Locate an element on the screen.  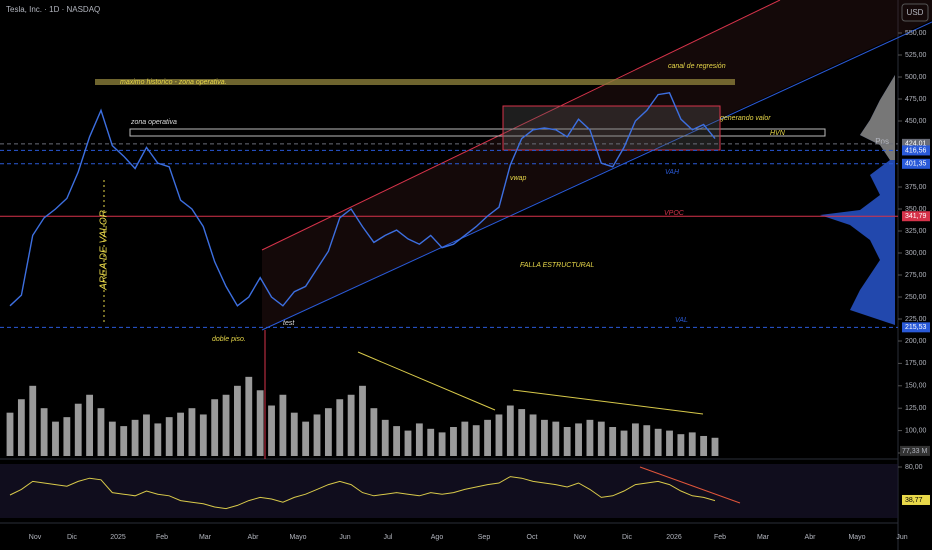
annotation: generando valor is located at coordinates (745, 118).